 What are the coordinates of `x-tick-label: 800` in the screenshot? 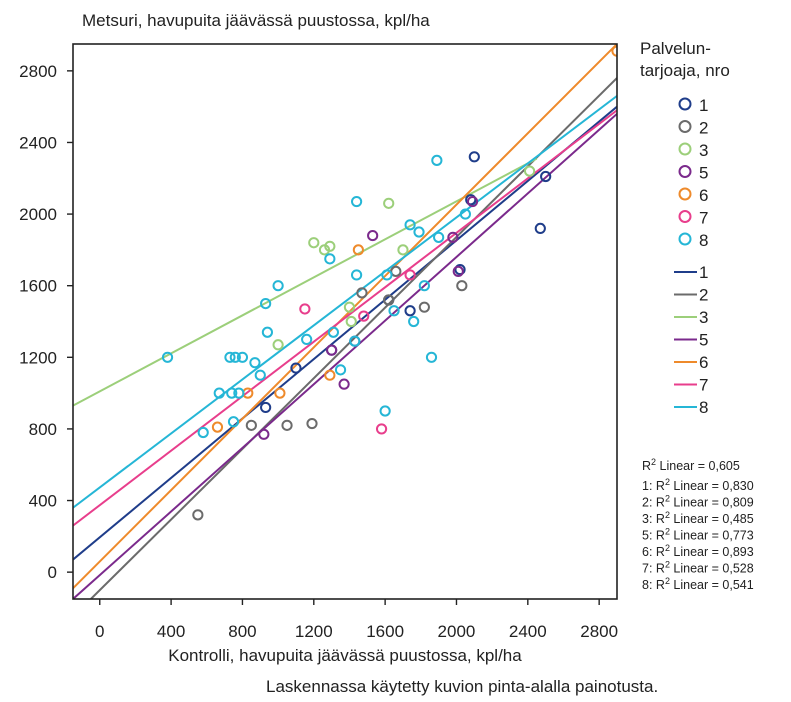 It's located at (242, 631).